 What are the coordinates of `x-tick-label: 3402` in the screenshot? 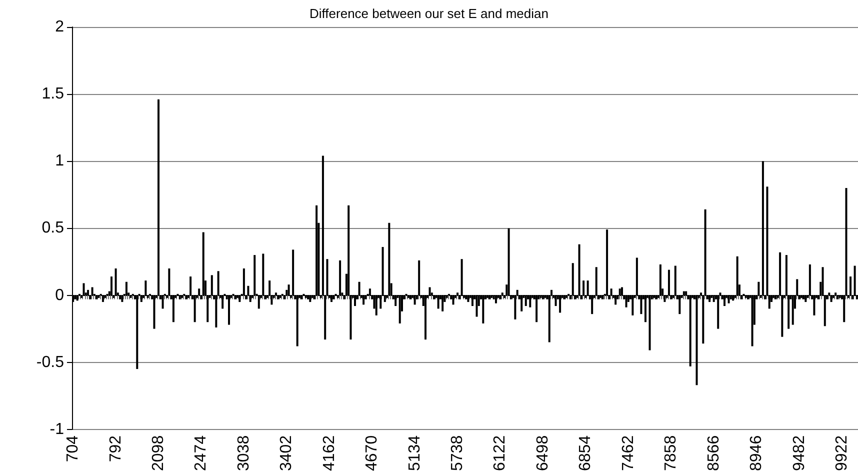 It's located at (287, 453).